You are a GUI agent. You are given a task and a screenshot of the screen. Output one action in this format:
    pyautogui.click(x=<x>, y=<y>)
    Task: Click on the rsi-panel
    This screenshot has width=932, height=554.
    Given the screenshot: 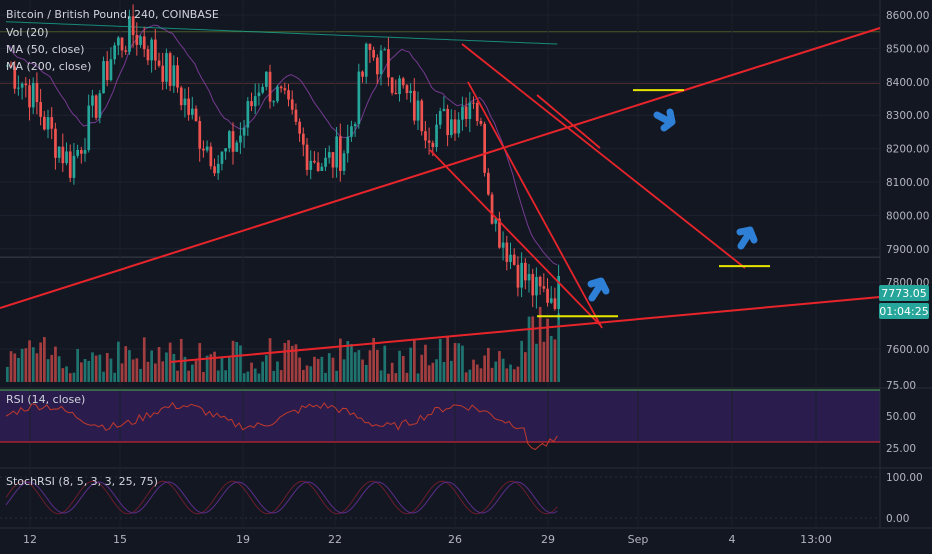 What is the action you would take?
    pyautogui.click(x=440, y=420)
    